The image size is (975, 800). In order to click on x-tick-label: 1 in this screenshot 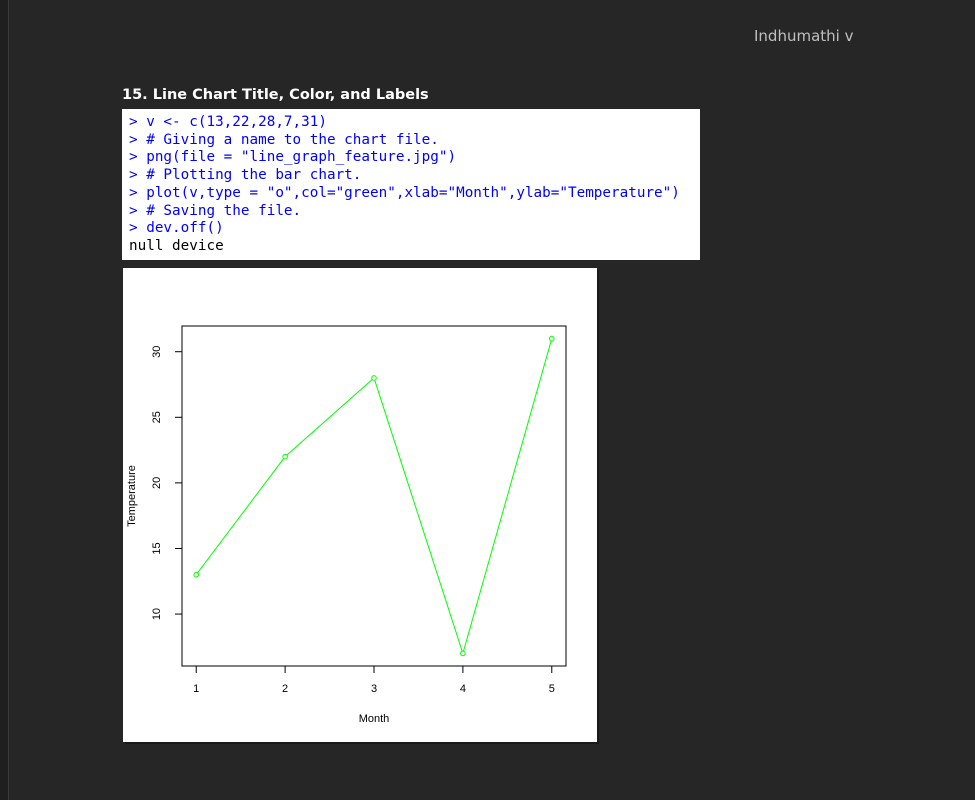, I will do `click(196, 689)`.